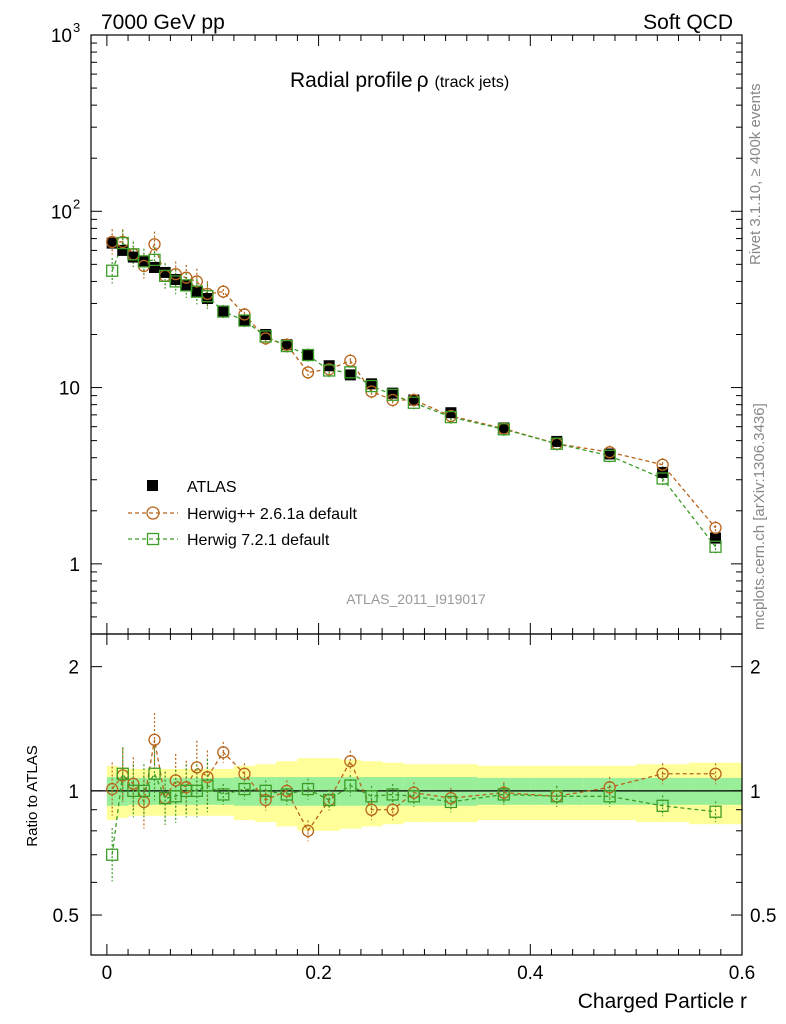 This screenshot has width=786, height=1024. I want to click on analysis-id: ATLAS_2011_I919017, so click(416, 599).